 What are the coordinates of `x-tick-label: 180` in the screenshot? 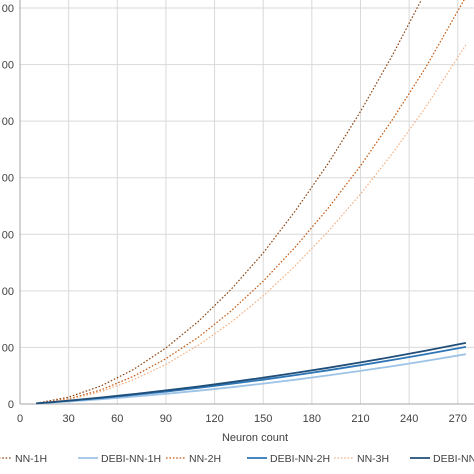 It's located at (312, 419).